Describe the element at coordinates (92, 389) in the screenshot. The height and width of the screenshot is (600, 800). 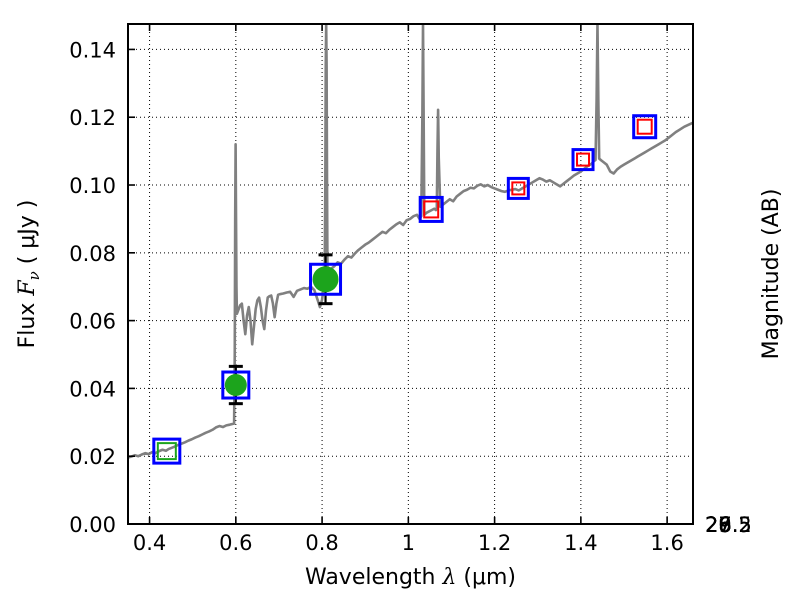
I see `y-tick-label: 0.04` at that location.